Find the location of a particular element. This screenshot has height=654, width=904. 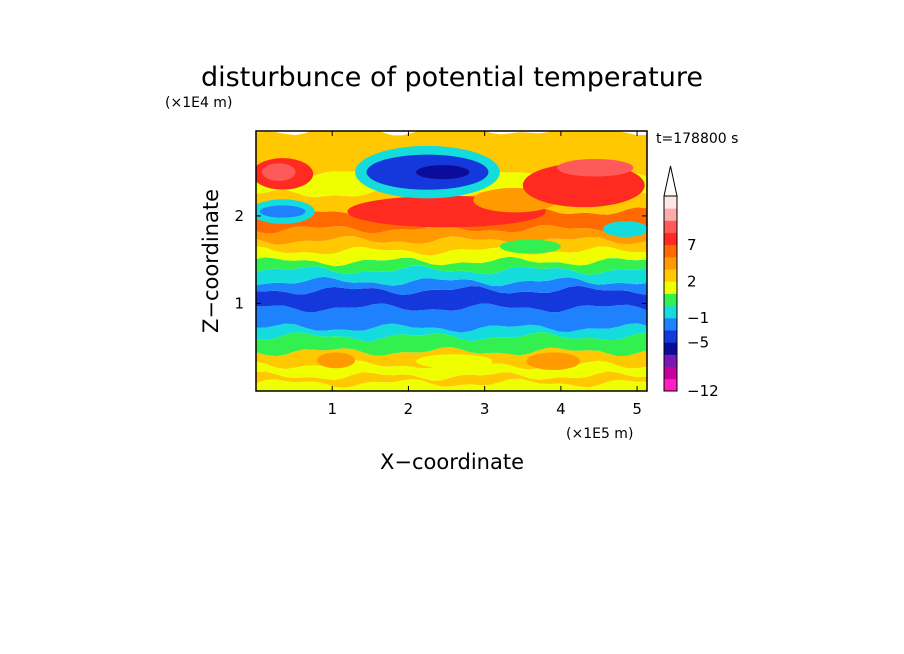

x-tick-label: 5 is located at coordinates (637, 409).